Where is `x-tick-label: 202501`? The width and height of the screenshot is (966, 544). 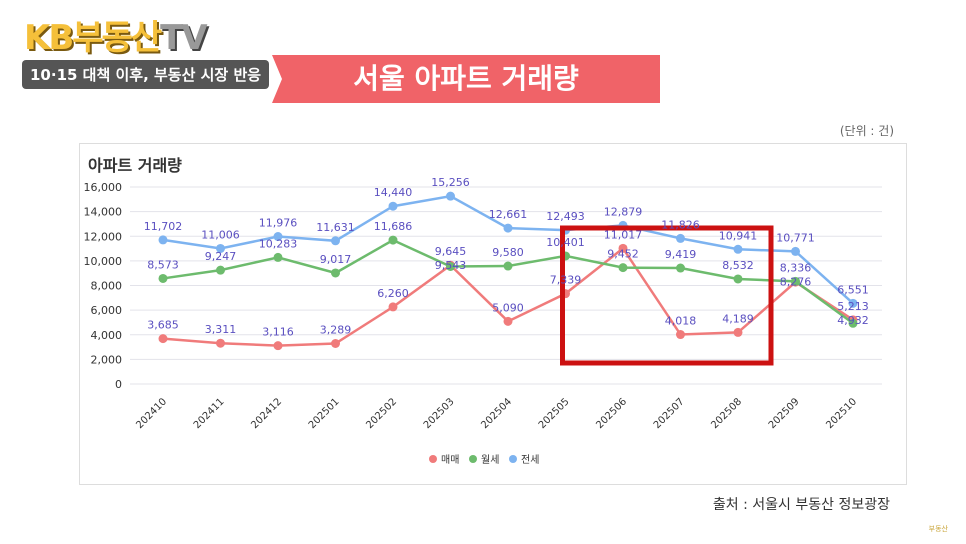 x-tick-label: 202501 is located at coordinates (324, 413).